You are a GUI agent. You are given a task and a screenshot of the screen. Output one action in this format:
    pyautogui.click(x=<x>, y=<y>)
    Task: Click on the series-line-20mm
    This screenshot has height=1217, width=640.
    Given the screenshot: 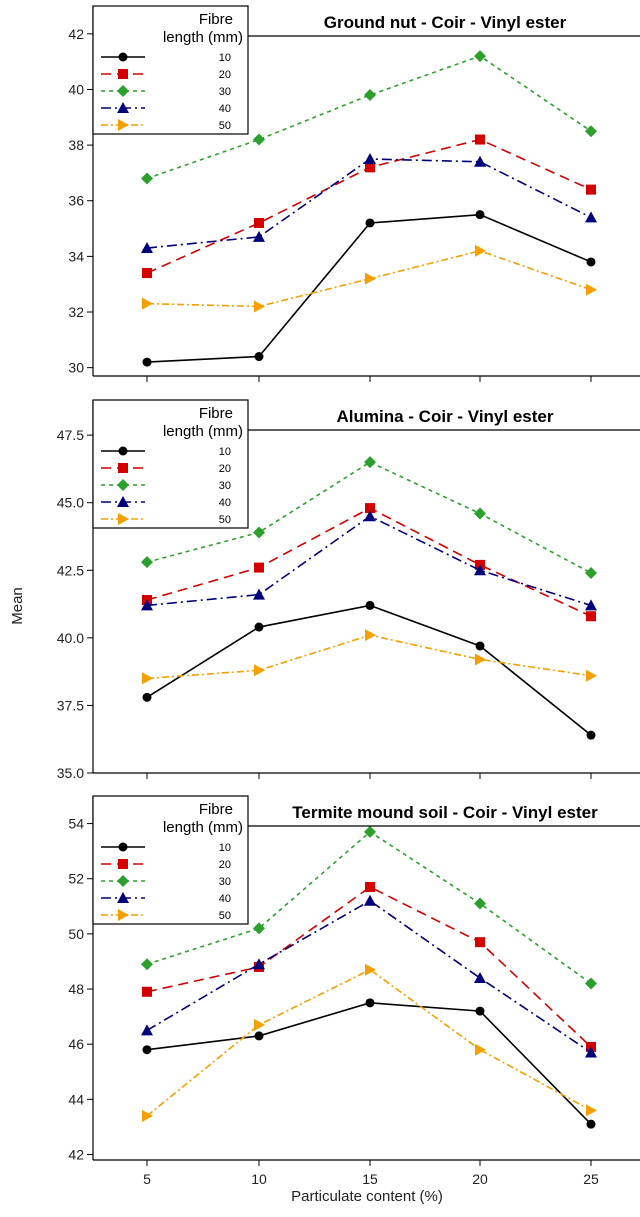 What is the action you would take?
    pyautogui.click(x=369, y=967)
    